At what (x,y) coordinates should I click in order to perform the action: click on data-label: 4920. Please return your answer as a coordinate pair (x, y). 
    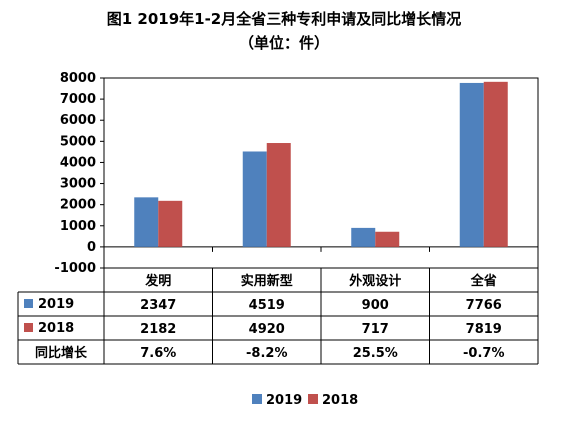
    Looking at the image, I should click on (267, 329).